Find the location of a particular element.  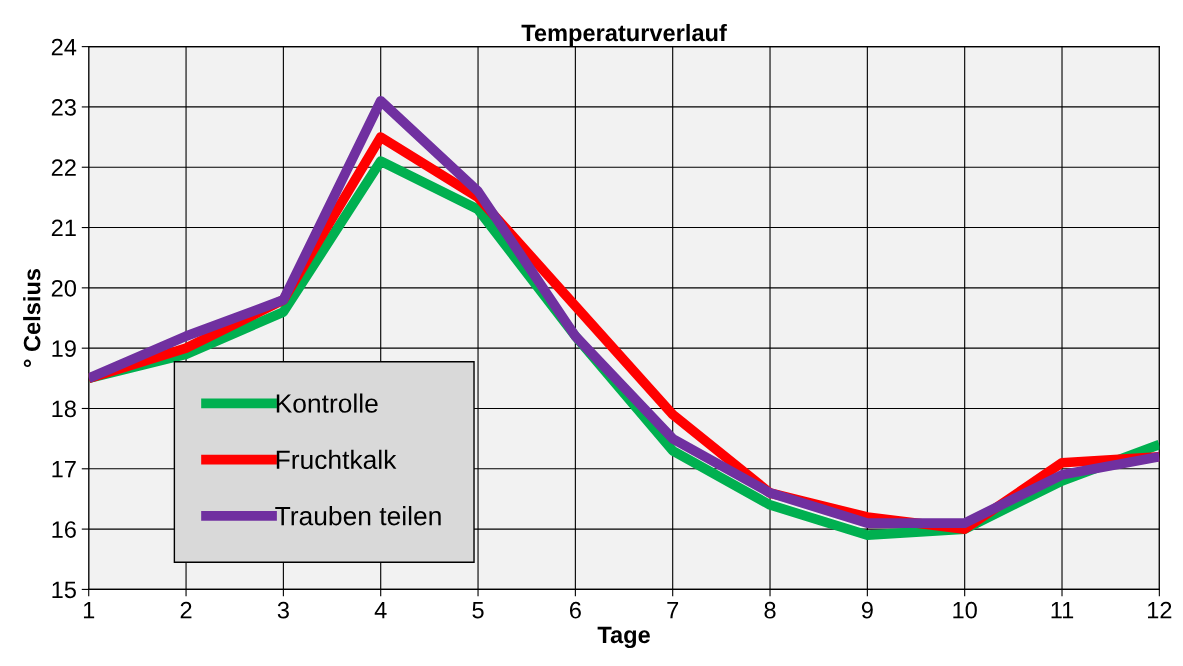

x-tick-label: 6 is located at coordinates (575, 610).